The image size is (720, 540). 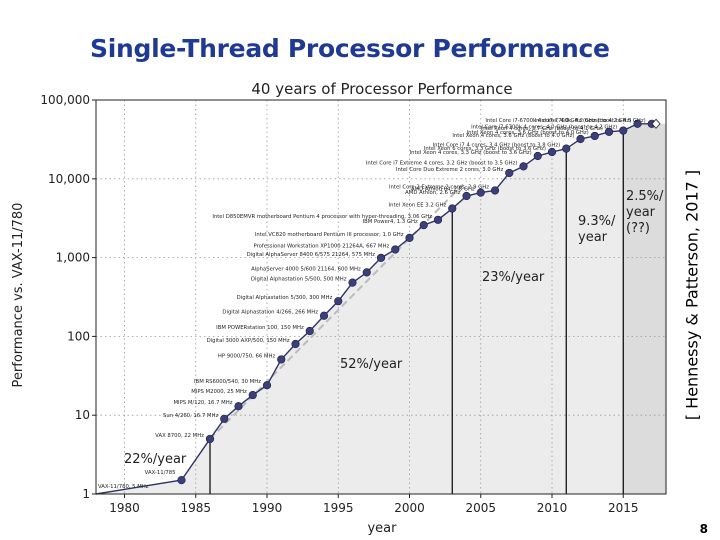 What do you see at coordinates (593, 237) in the screenshot?
I see `era-label-line2: year` at bounding box center [593, 237].